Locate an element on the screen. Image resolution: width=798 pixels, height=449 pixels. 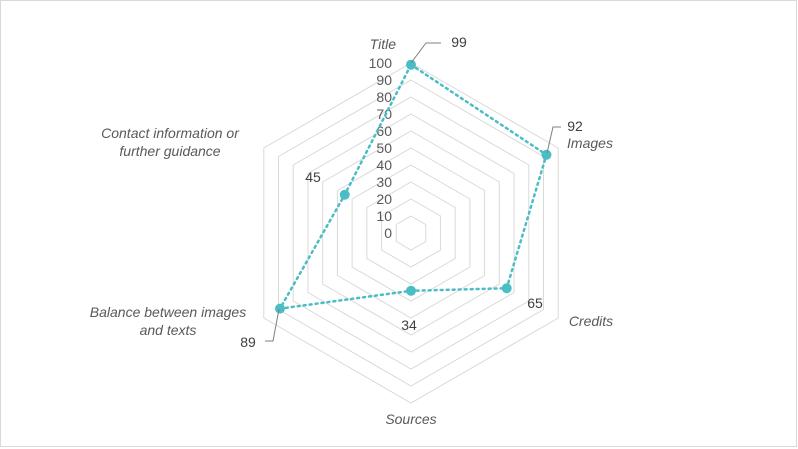
tick-label: 40 is located at coordinates (384, 165).